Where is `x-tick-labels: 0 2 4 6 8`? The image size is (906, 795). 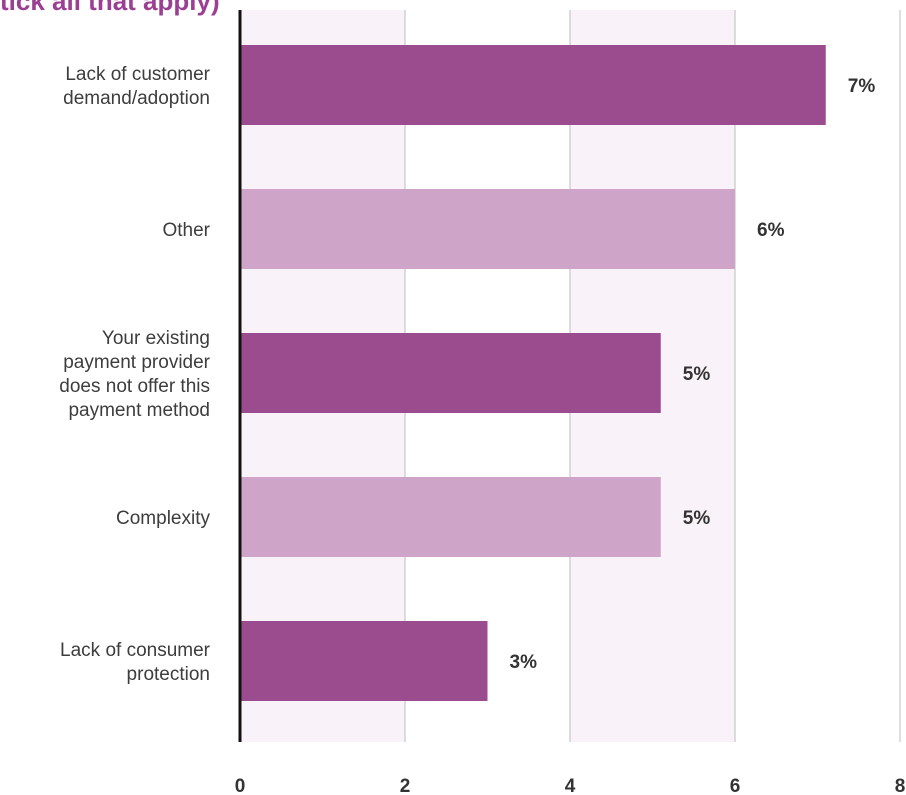
x-tick-labels: 0 2 4 6 8 is located at coordinates (570, 785).